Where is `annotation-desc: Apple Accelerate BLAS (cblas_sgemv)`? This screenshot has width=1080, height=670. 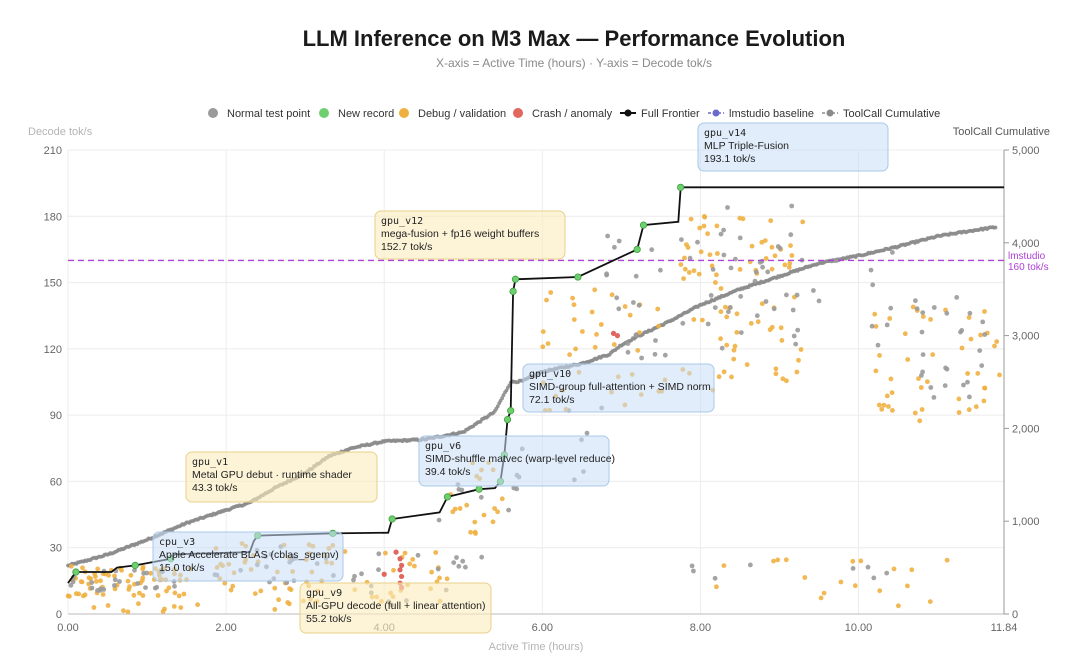
annotation-desc: Apple Accelerate BLAS (cblas_sgemv) is located at coordinates (249, 555).